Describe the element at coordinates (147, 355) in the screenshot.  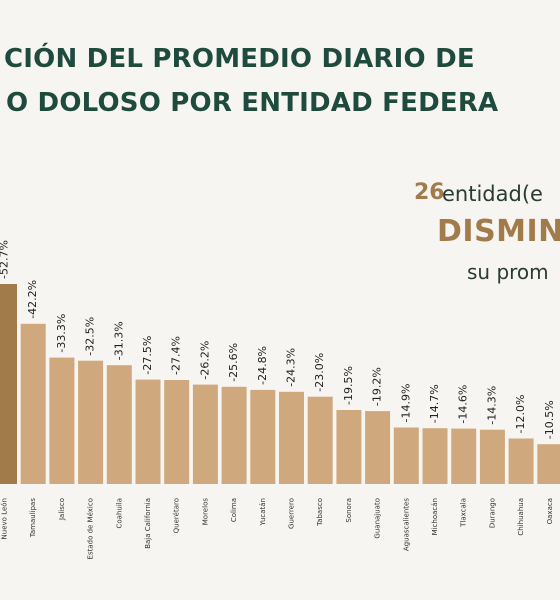
I see `value-label-baja-california: -27.5%` at that location.